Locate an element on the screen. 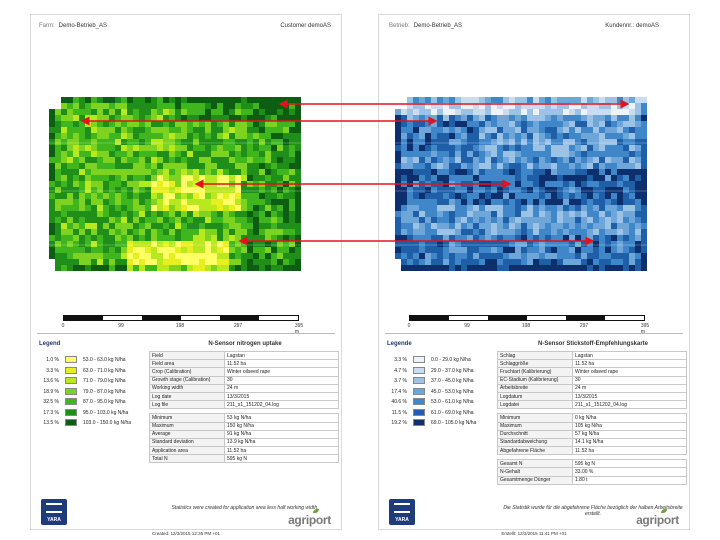  legend-row: 19.2 % 69.0 - 105.0 kg N/ha is located at coordinates (441, 423).